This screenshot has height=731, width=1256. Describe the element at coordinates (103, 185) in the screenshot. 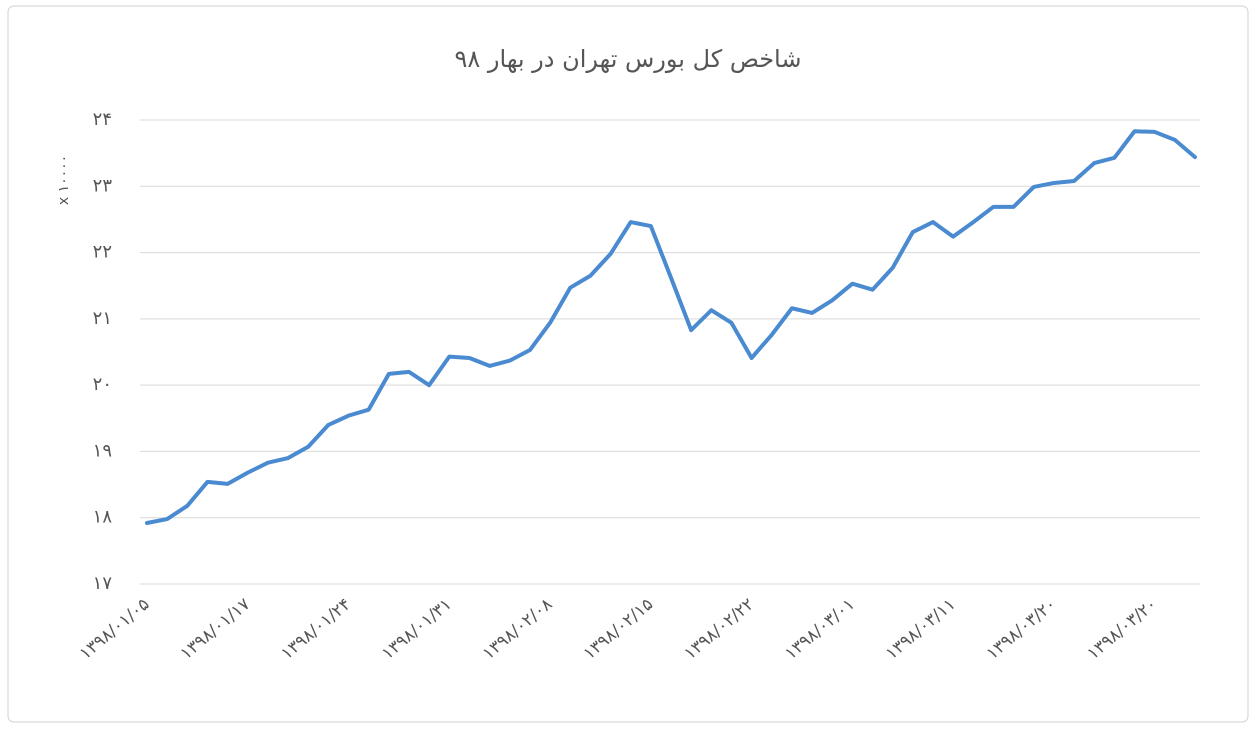

I see `y-tick-label: ۲۳` at that location.